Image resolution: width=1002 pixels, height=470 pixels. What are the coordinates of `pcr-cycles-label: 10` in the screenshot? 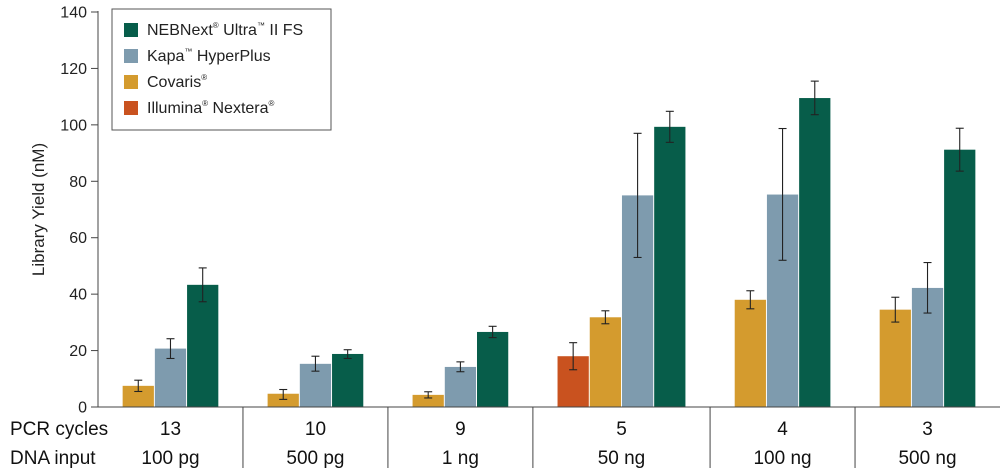 It's located at (315, 429).